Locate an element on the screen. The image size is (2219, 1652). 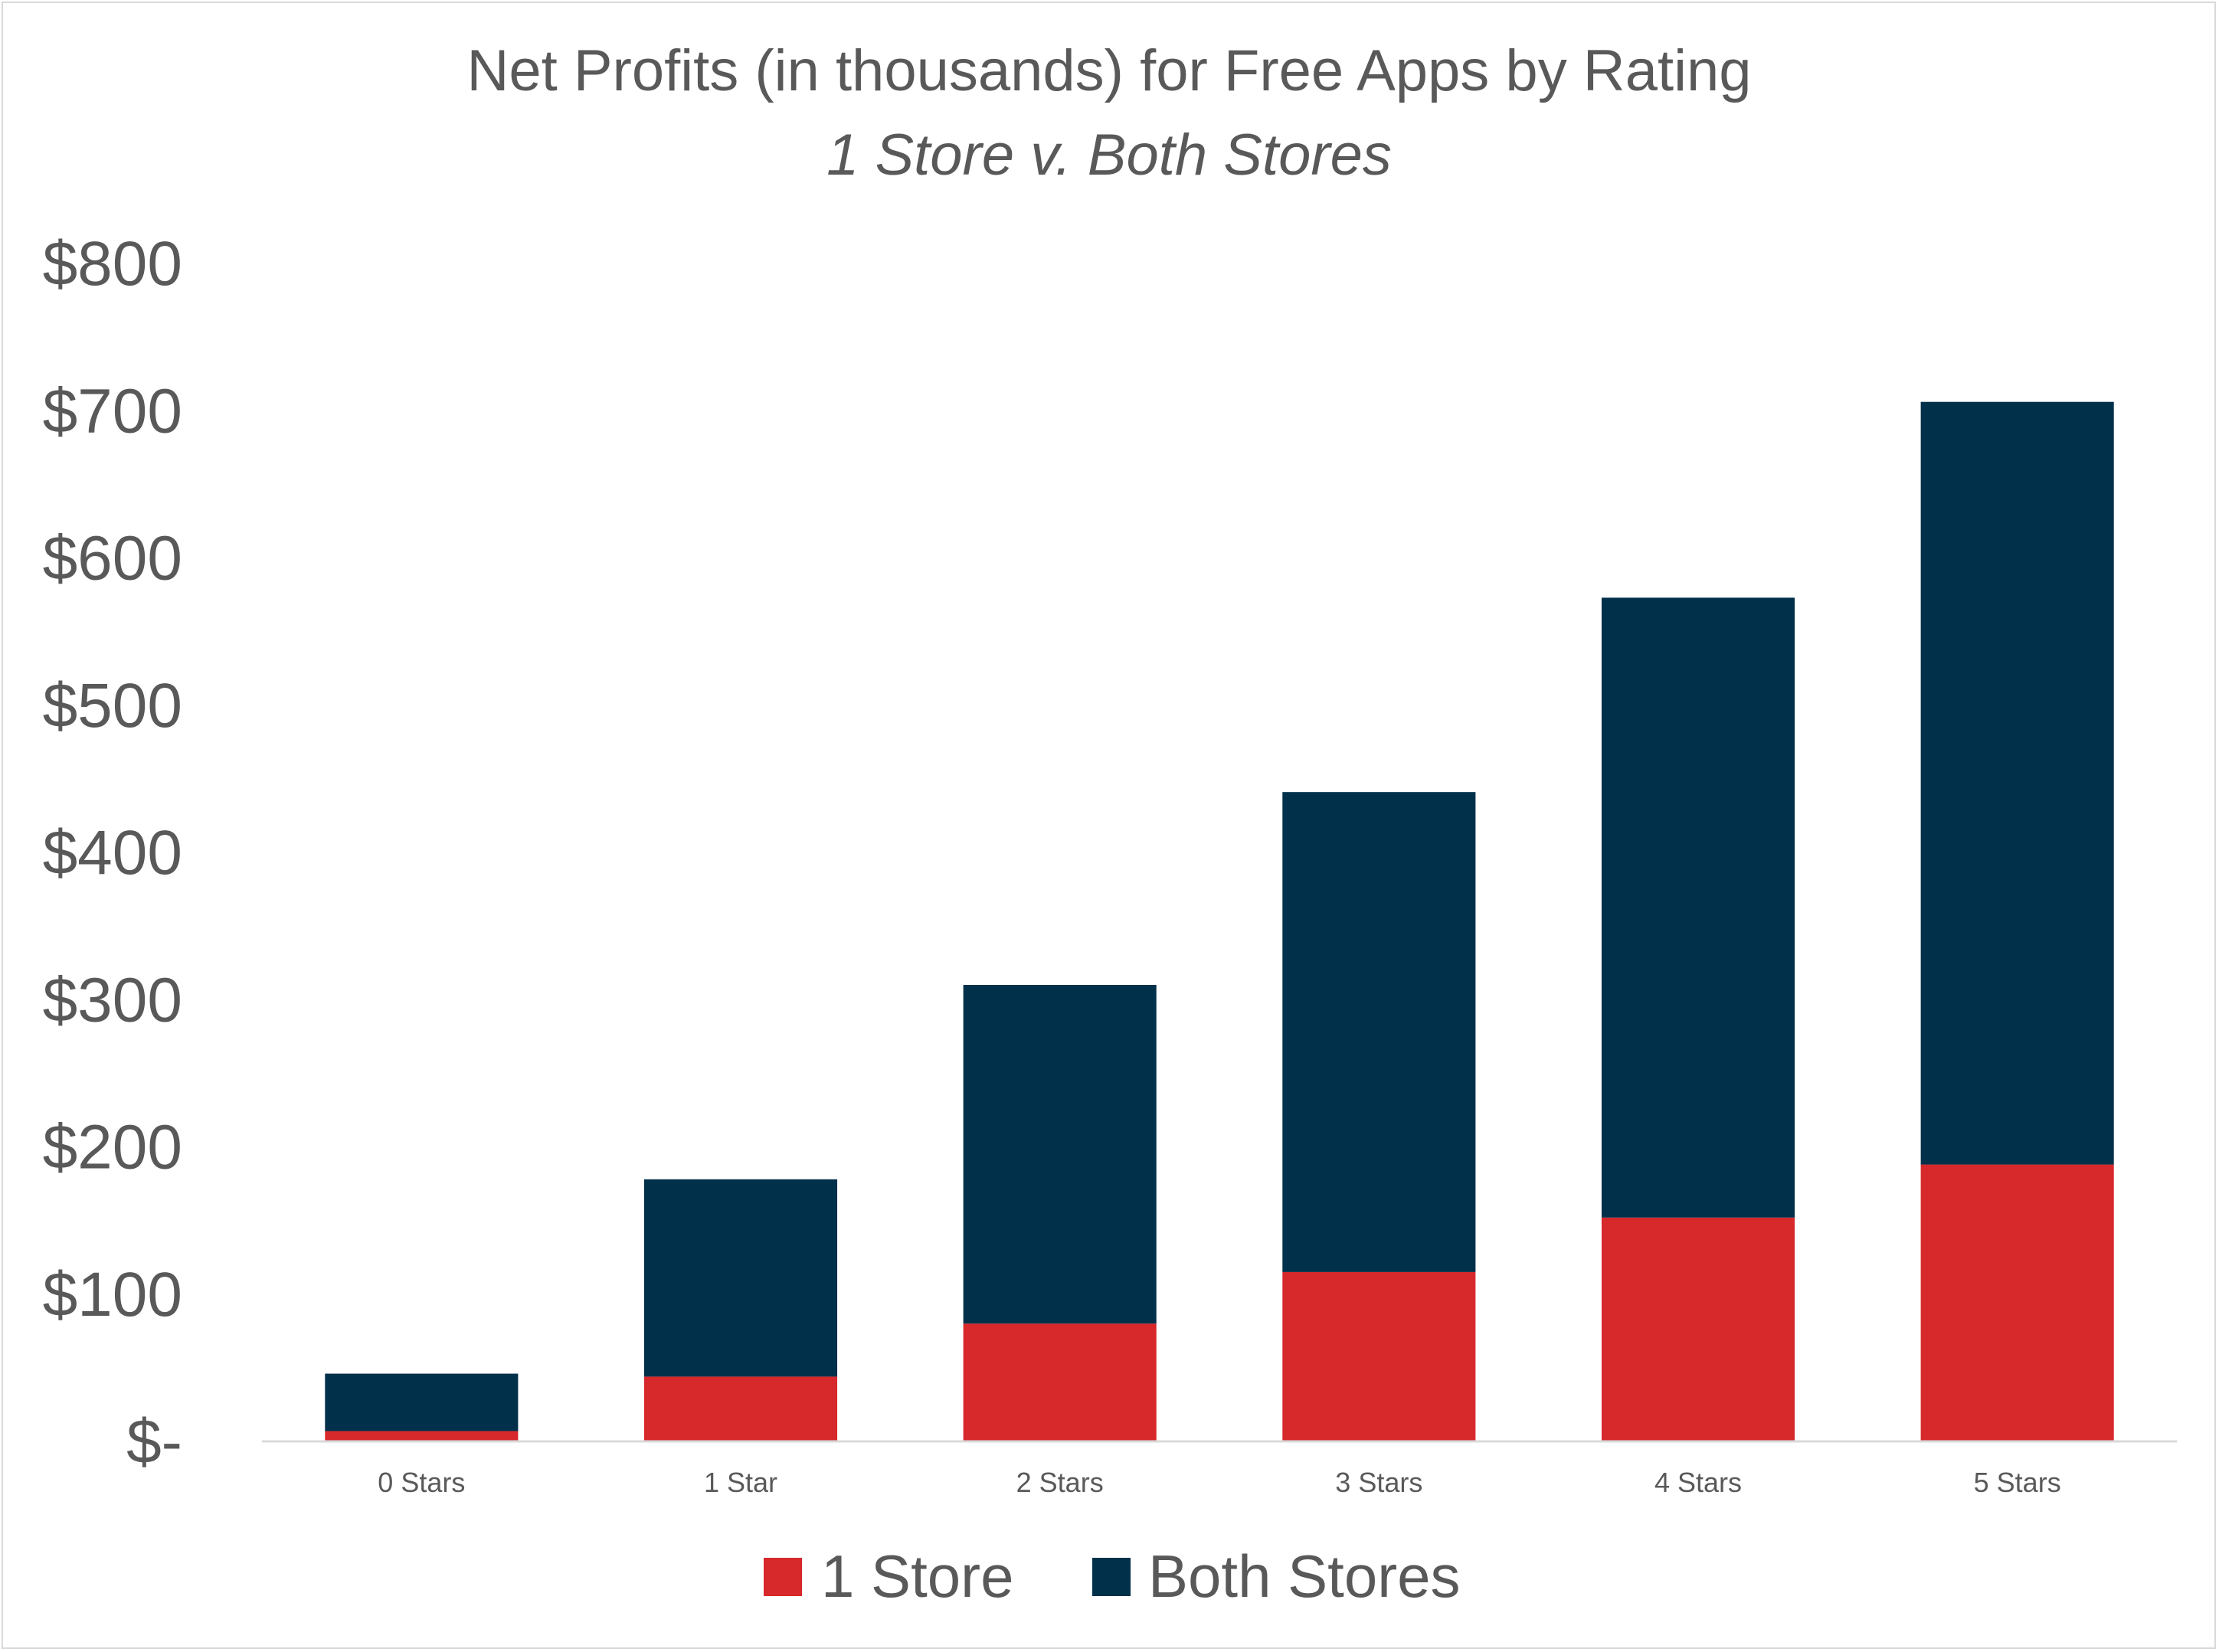
legend-label-1-store: 1 Store is located at coordinates (917, 1576).